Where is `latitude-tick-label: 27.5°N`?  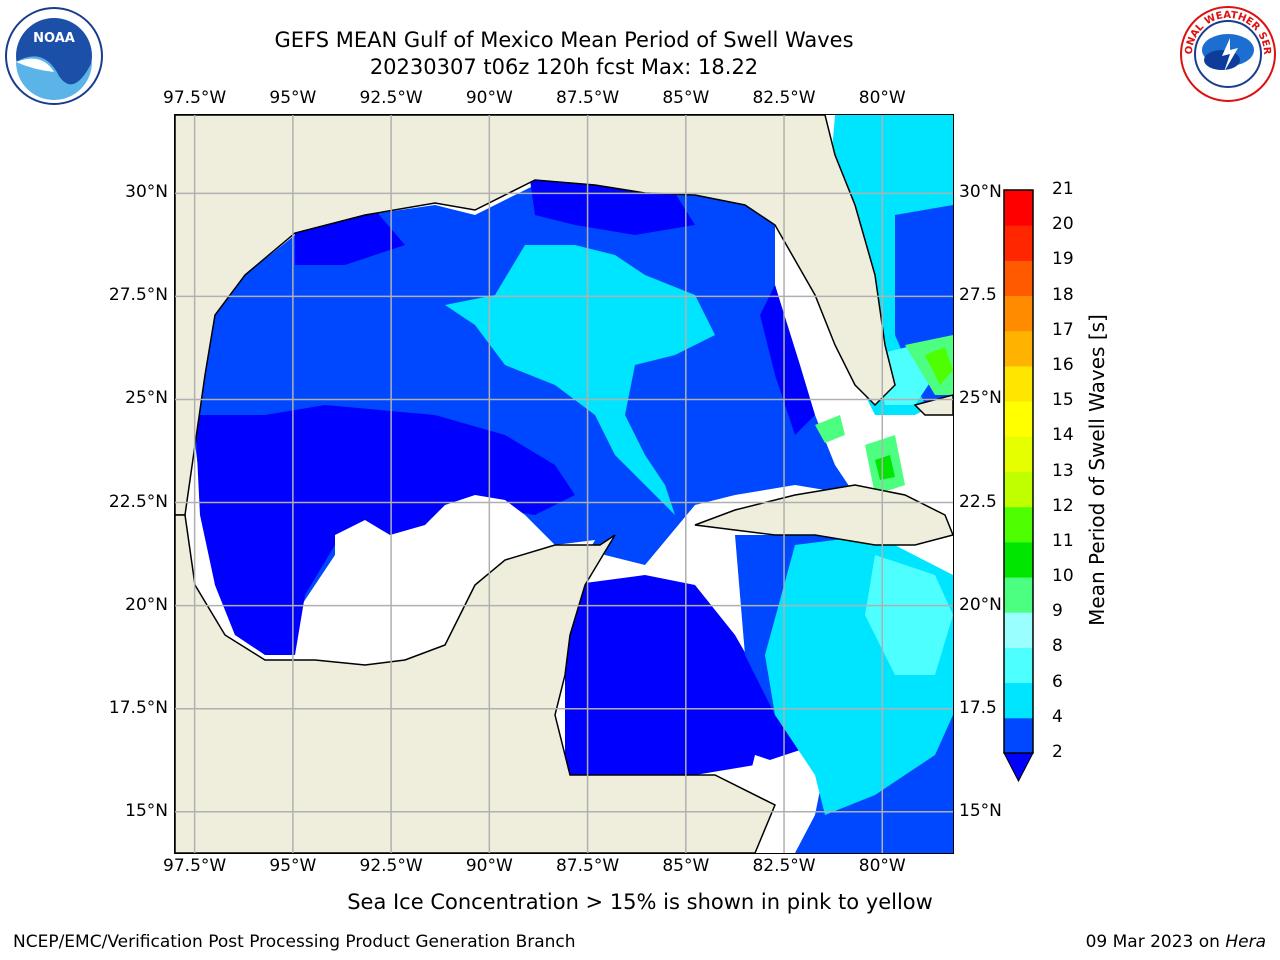
latitude-tick-label: 27.5°N is located at coordinates (138, 295).